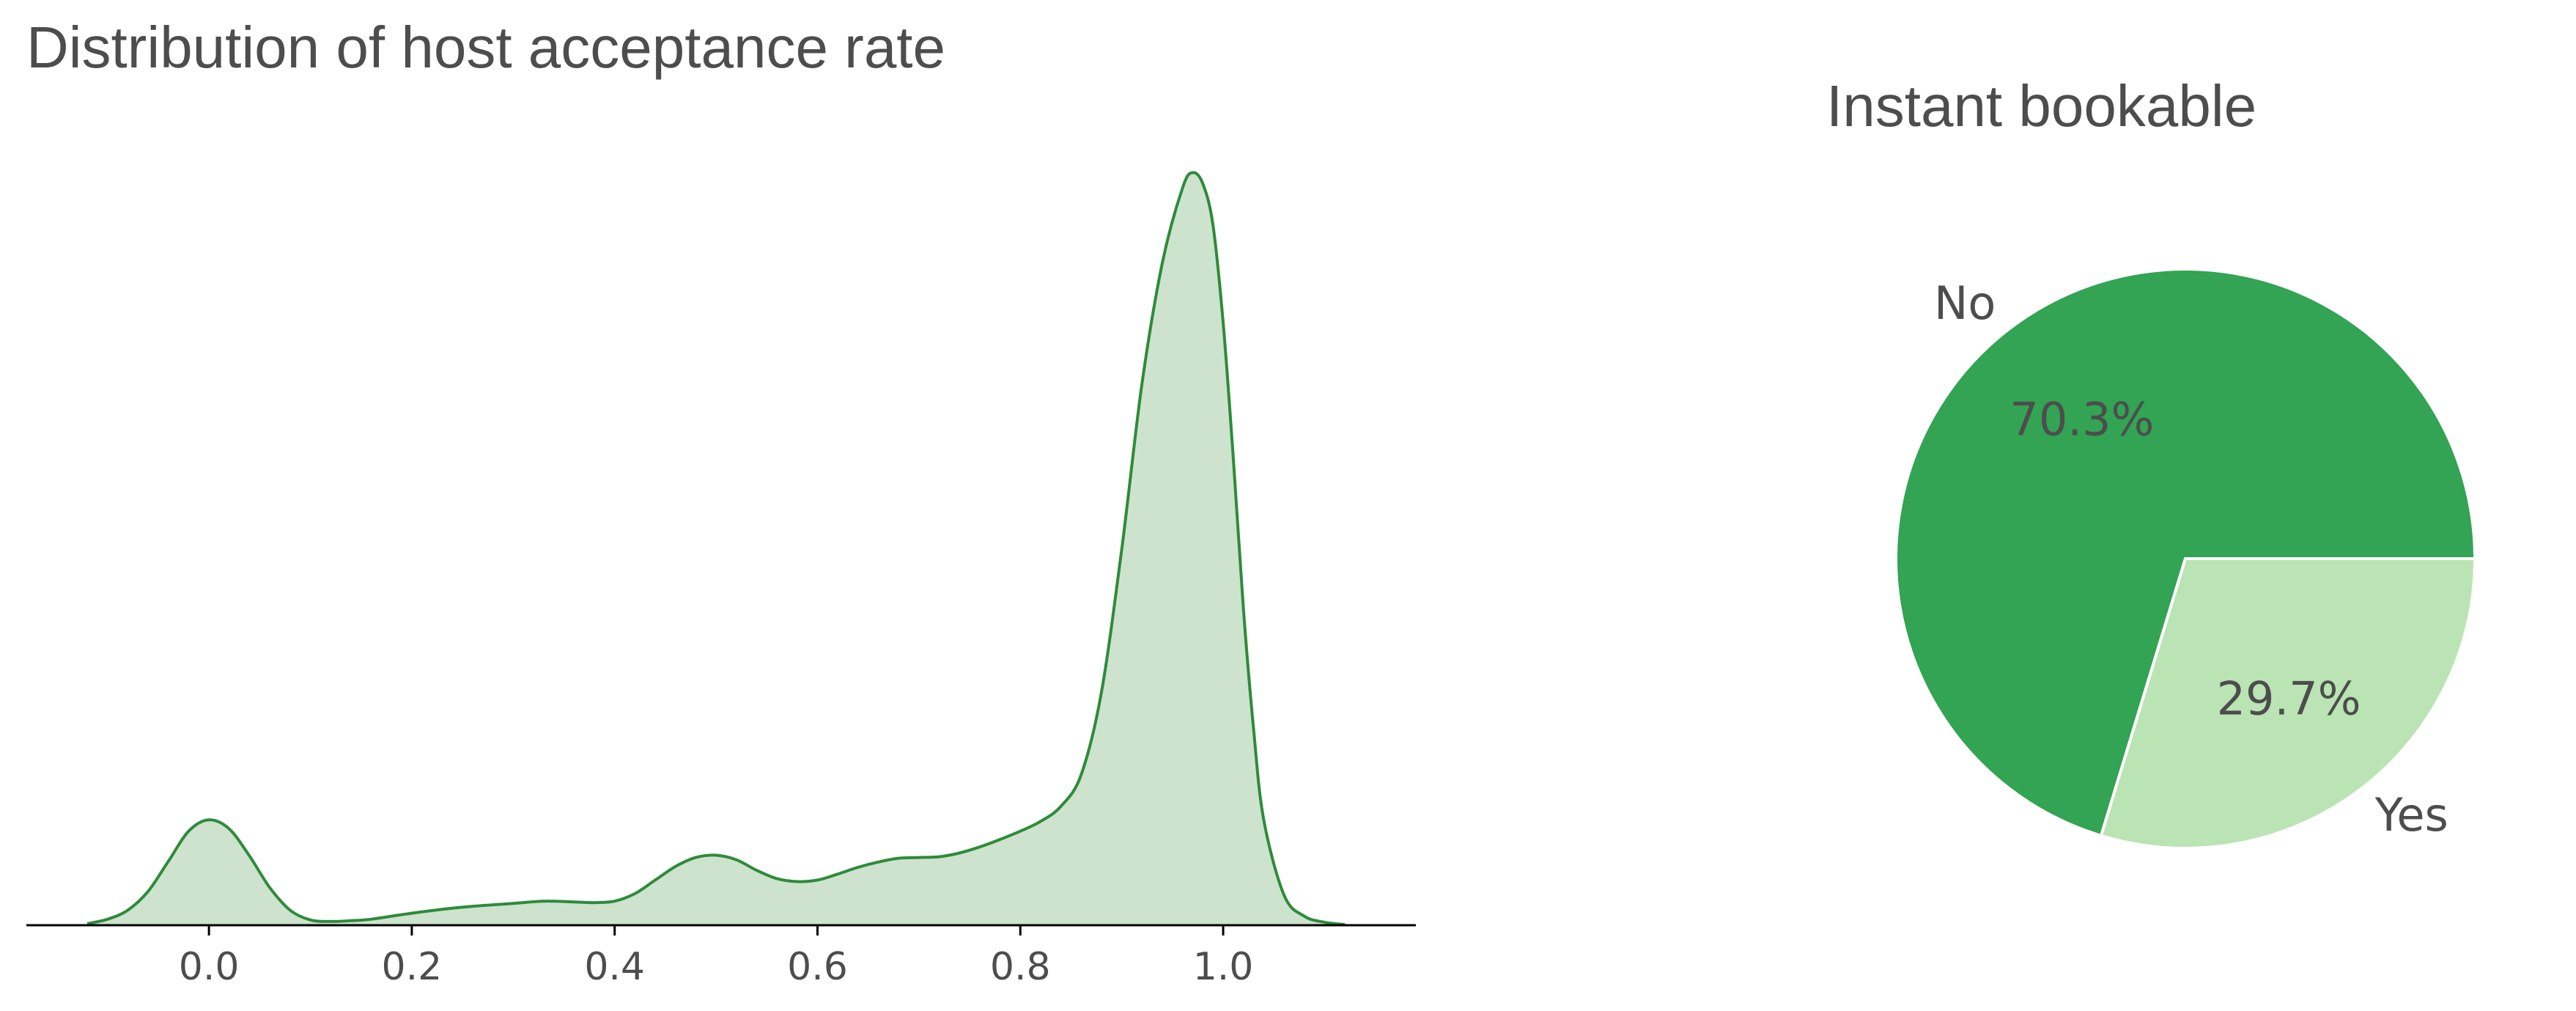  Describe the element at coordinates (716, 957) in the screenshot. I see `x-axis-ticks: 0.0 0.2 0.4 0.6 0.8 1.0` at that location.